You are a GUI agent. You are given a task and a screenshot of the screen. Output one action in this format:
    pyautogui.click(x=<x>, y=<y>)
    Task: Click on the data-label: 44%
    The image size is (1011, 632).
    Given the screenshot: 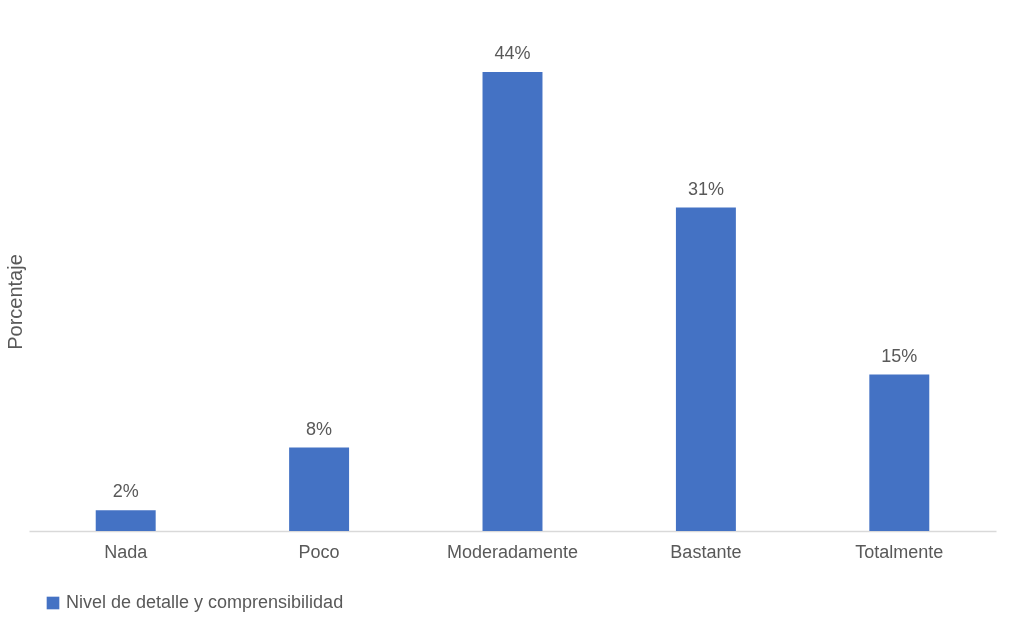 What is the action you would take?
    pyautogui.click(x=512, y=53)
    